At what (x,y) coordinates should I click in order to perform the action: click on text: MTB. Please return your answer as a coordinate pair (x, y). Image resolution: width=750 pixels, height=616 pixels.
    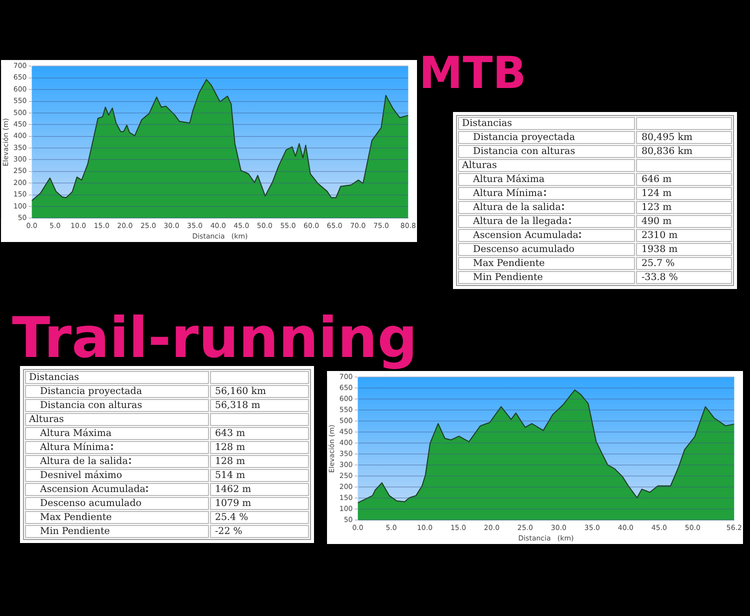
    Looking at the image, I should click on (472, 73).